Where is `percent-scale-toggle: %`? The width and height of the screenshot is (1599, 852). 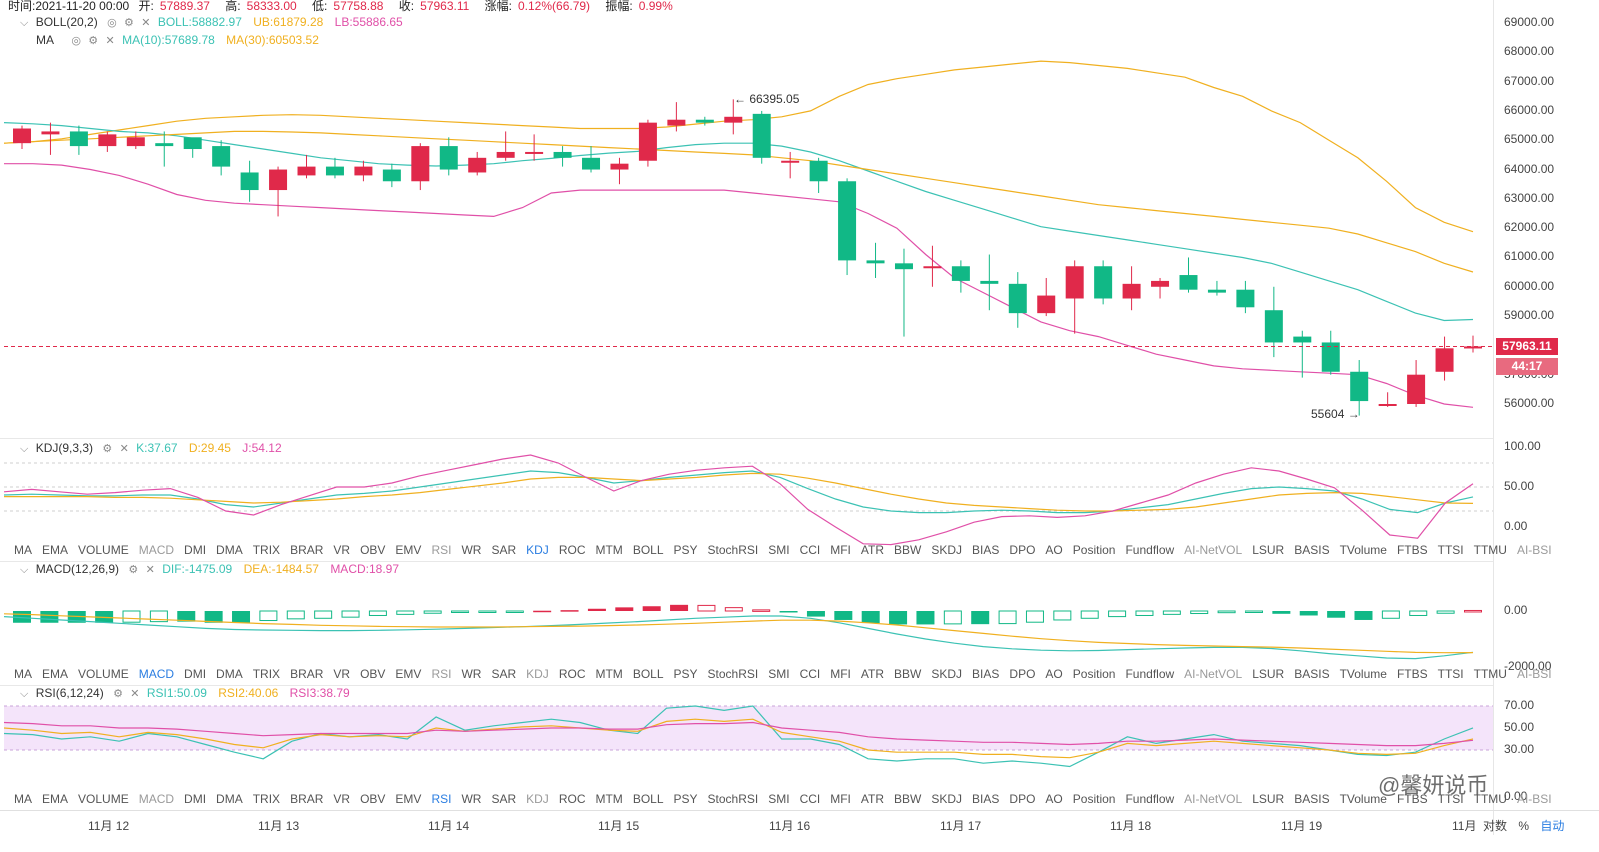 percent-scale-toggle: % is located at coordinates (1524, 826).